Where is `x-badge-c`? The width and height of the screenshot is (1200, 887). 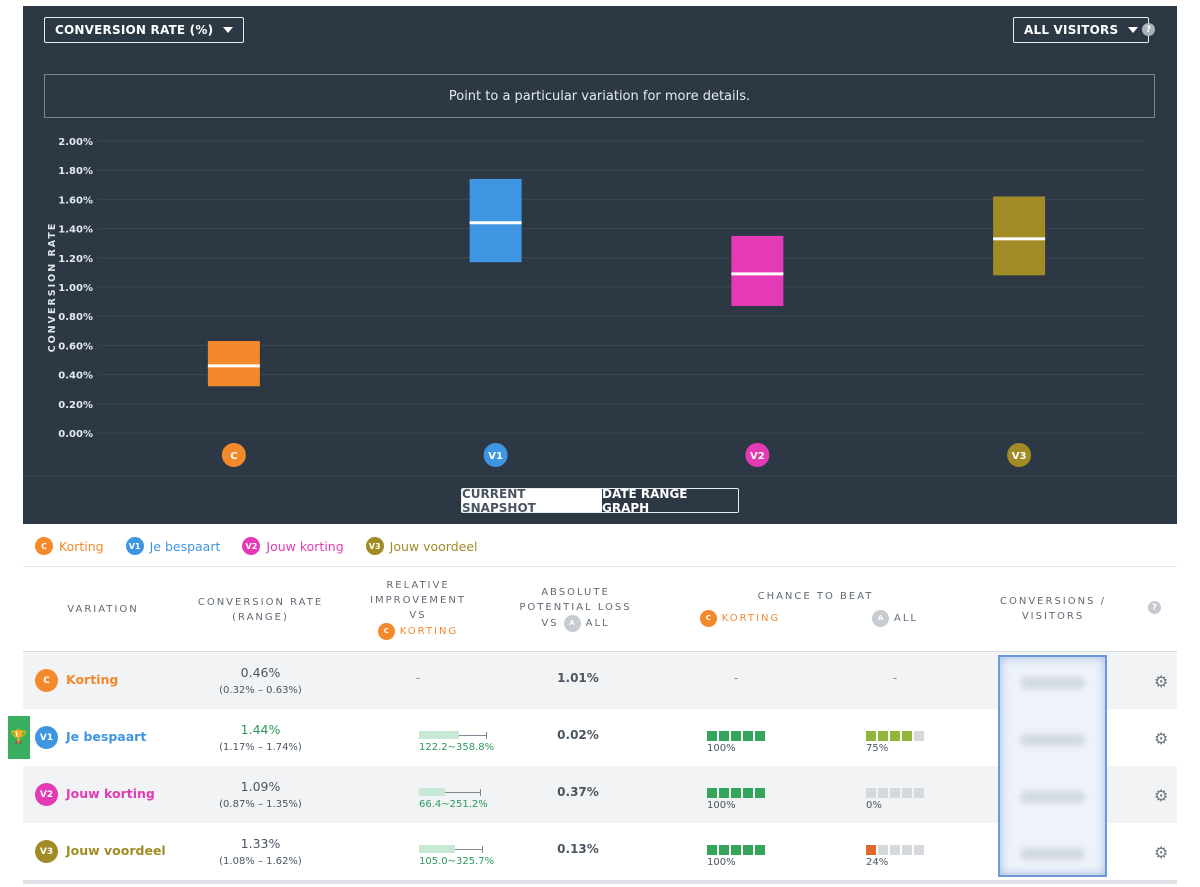 x-badge-c is located at coordinates (233, 455).